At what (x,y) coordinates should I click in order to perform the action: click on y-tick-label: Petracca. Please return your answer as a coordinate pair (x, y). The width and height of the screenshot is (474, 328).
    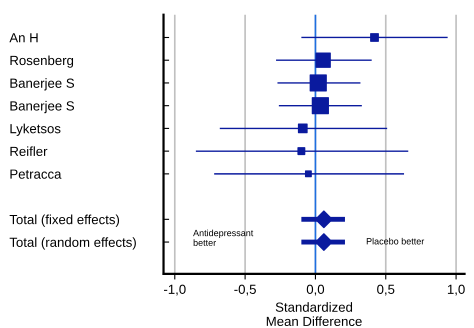
    Looking at the image, I should click on (36, 174).